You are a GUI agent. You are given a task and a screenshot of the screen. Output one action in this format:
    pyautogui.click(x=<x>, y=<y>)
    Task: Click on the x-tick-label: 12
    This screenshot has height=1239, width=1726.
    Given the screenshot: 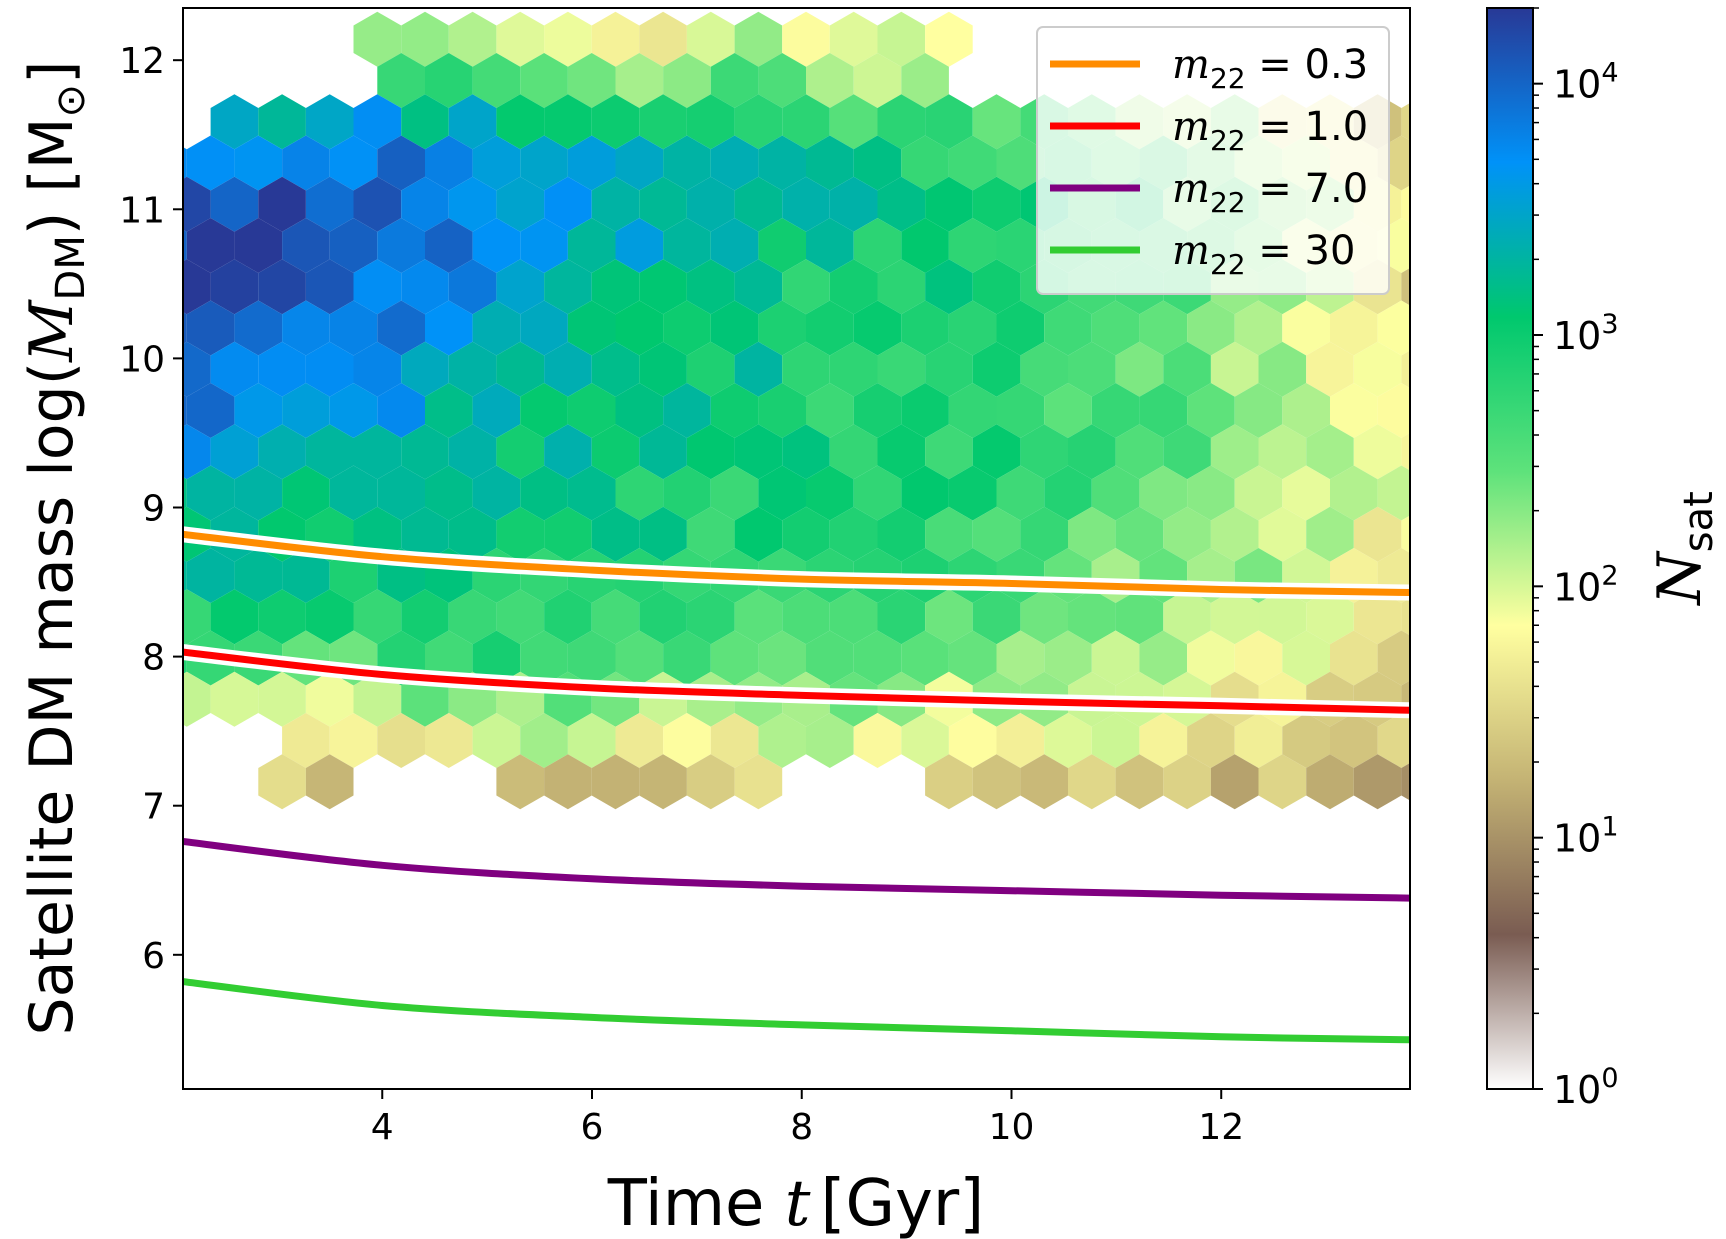 What is the action you would take?
    pyautogui.click(x=1221, y=1127)
    